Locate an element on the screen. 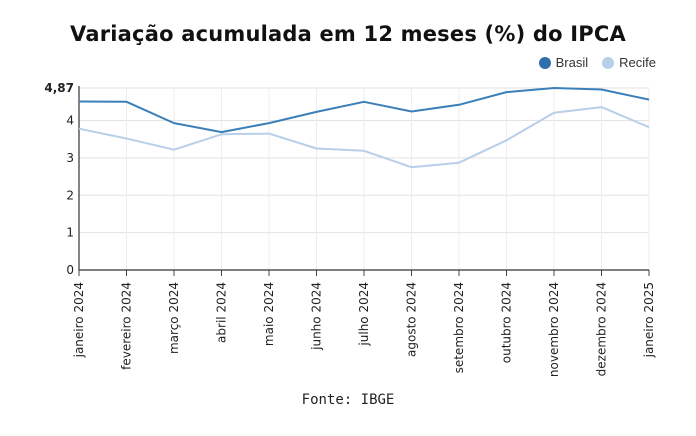 The image size is (696, 436). x-tick-label: janeiro 2025 is located at coordinates (649, 320).